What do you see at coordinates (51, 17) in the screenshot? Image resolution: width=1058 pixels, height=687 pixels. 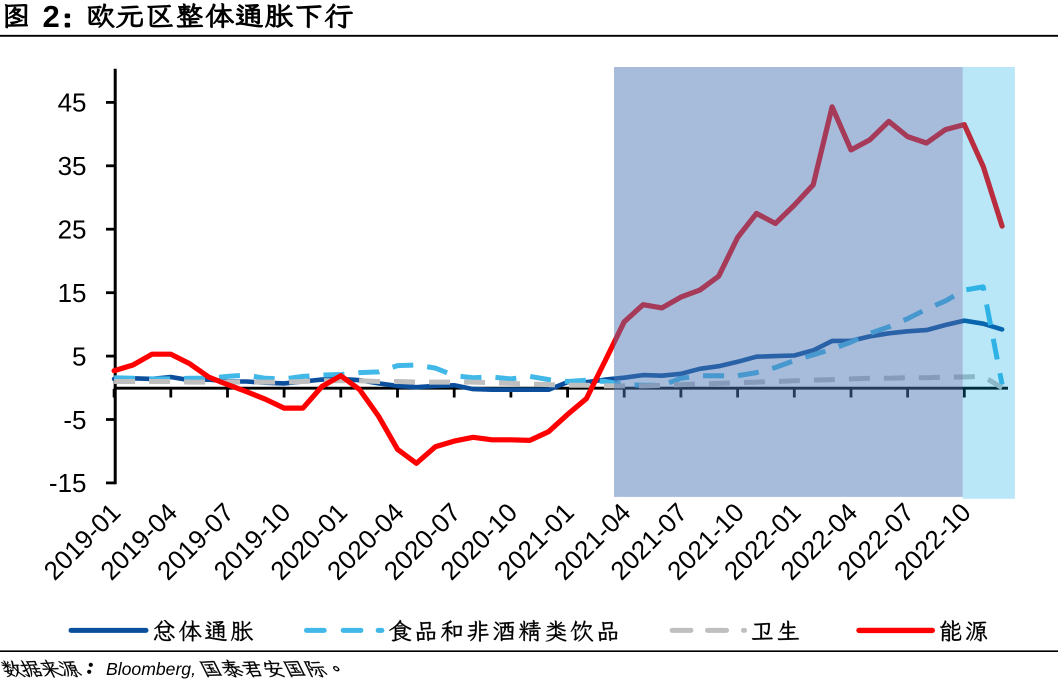 I see `svg-text: 2` at bounding box center [51, 17].